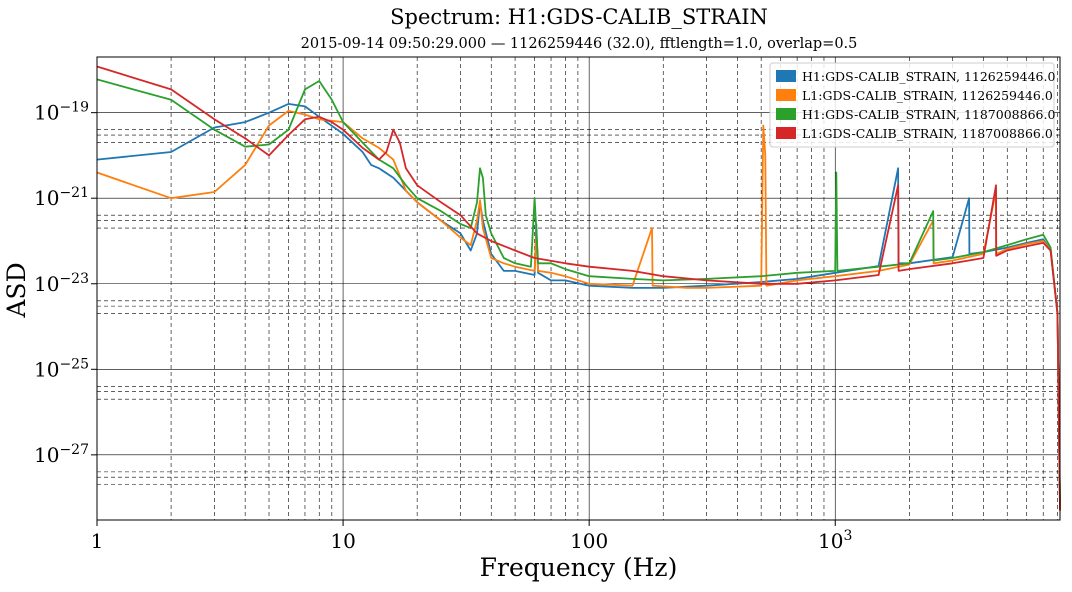 The height and width of the screenshot is (592, 1072). I want to click on x-tick-label: 100, so click(589, 541).